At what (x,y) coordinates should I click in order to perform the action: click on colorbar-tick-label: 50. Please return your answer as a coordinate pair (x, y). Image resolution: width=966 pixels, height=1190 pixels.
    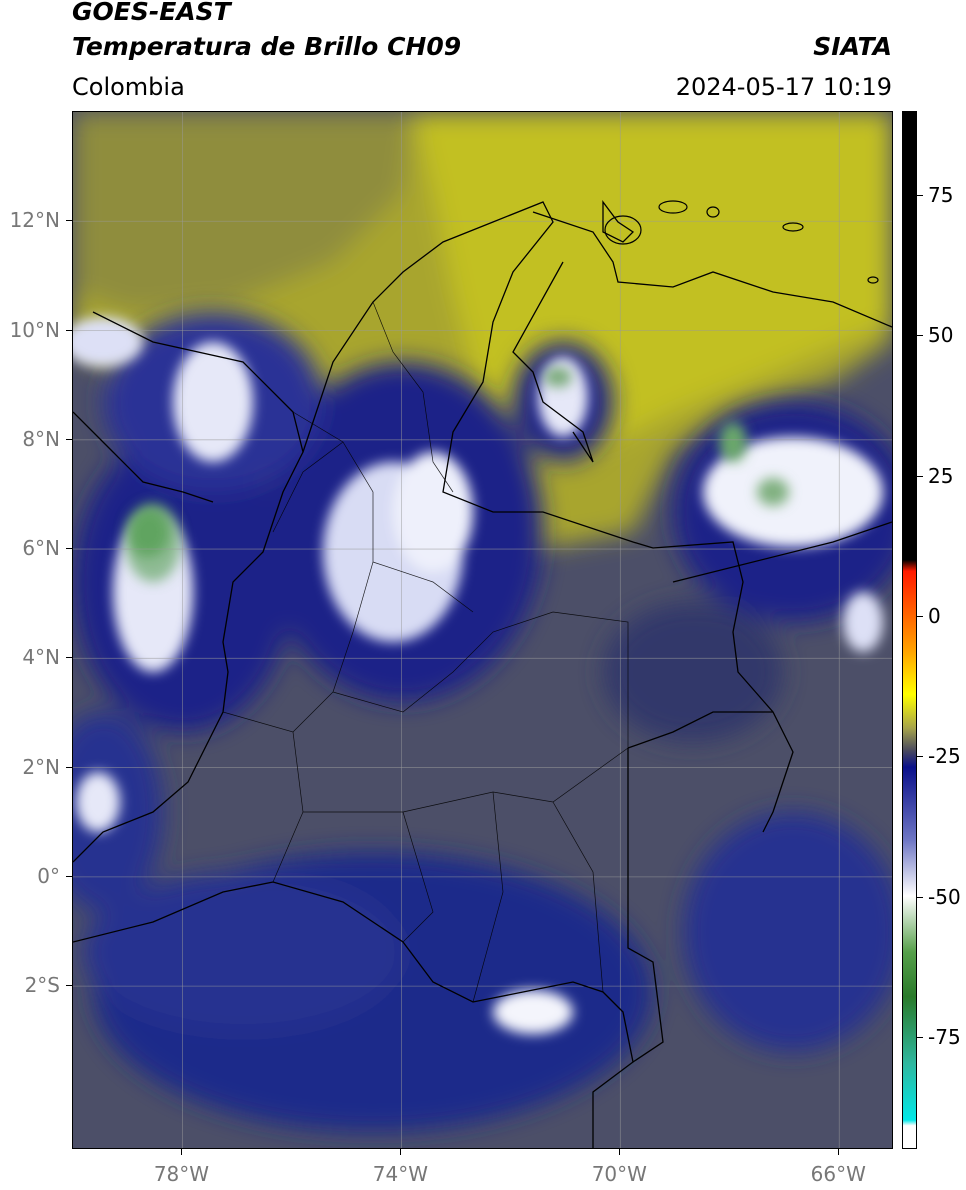
    Looking at the image, I should click on (941, 335).